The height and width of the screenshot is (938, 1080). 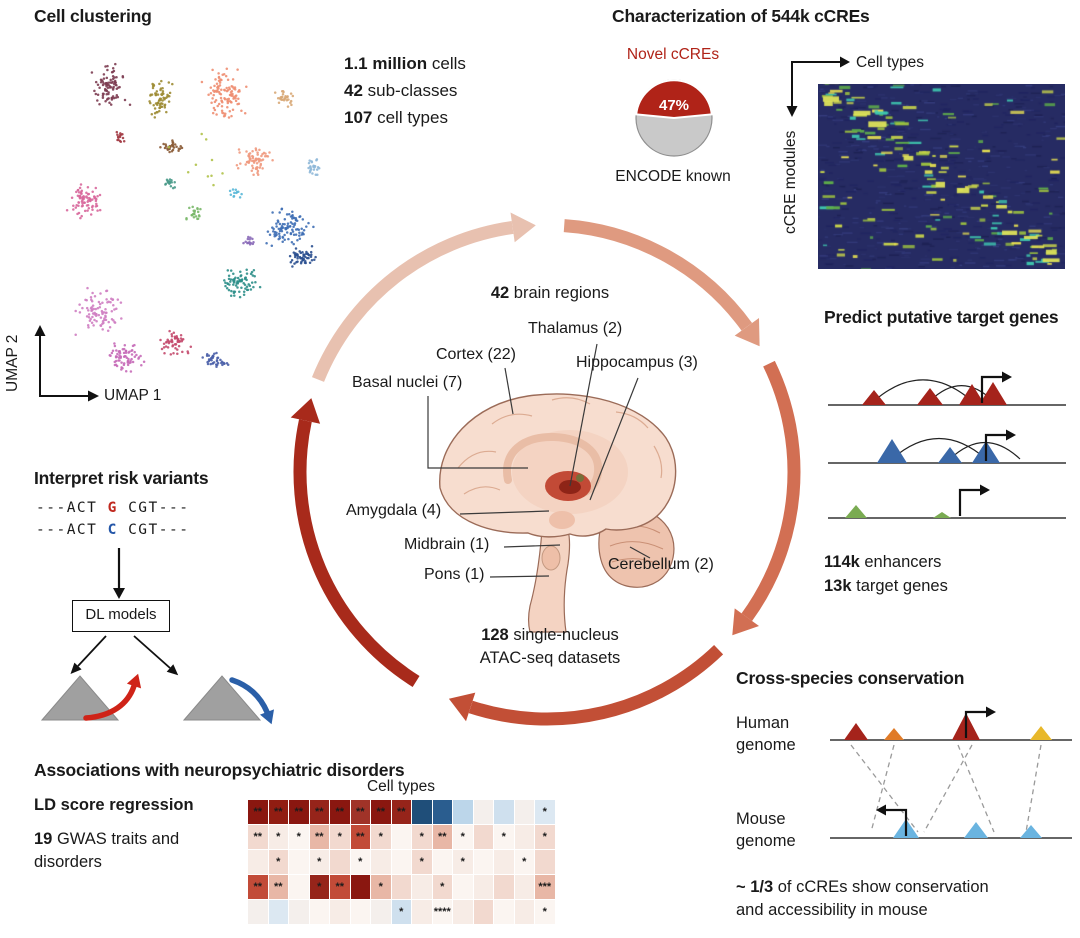 What do you see at coordinates (119, 573) in the screenshot?
I see `down-arrow-icon` at bounding box center [119, 573].